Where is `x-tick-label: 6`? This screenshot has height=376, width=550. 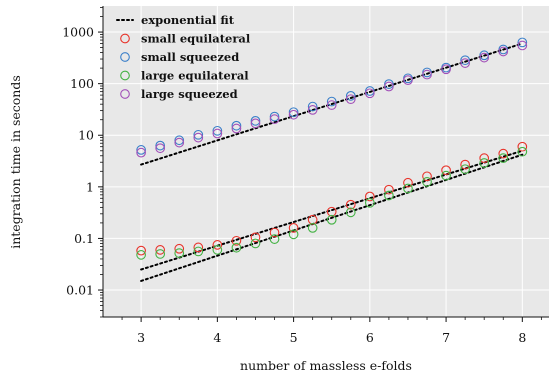
x-tick-label: 6 is located at coordinates (370, 337).